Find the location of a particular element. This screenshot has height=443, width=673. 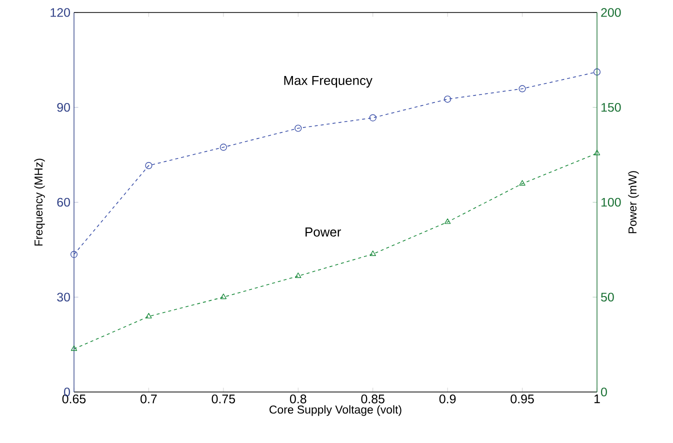

y2-tick-label: 0 is located at coordinates (604, 392).